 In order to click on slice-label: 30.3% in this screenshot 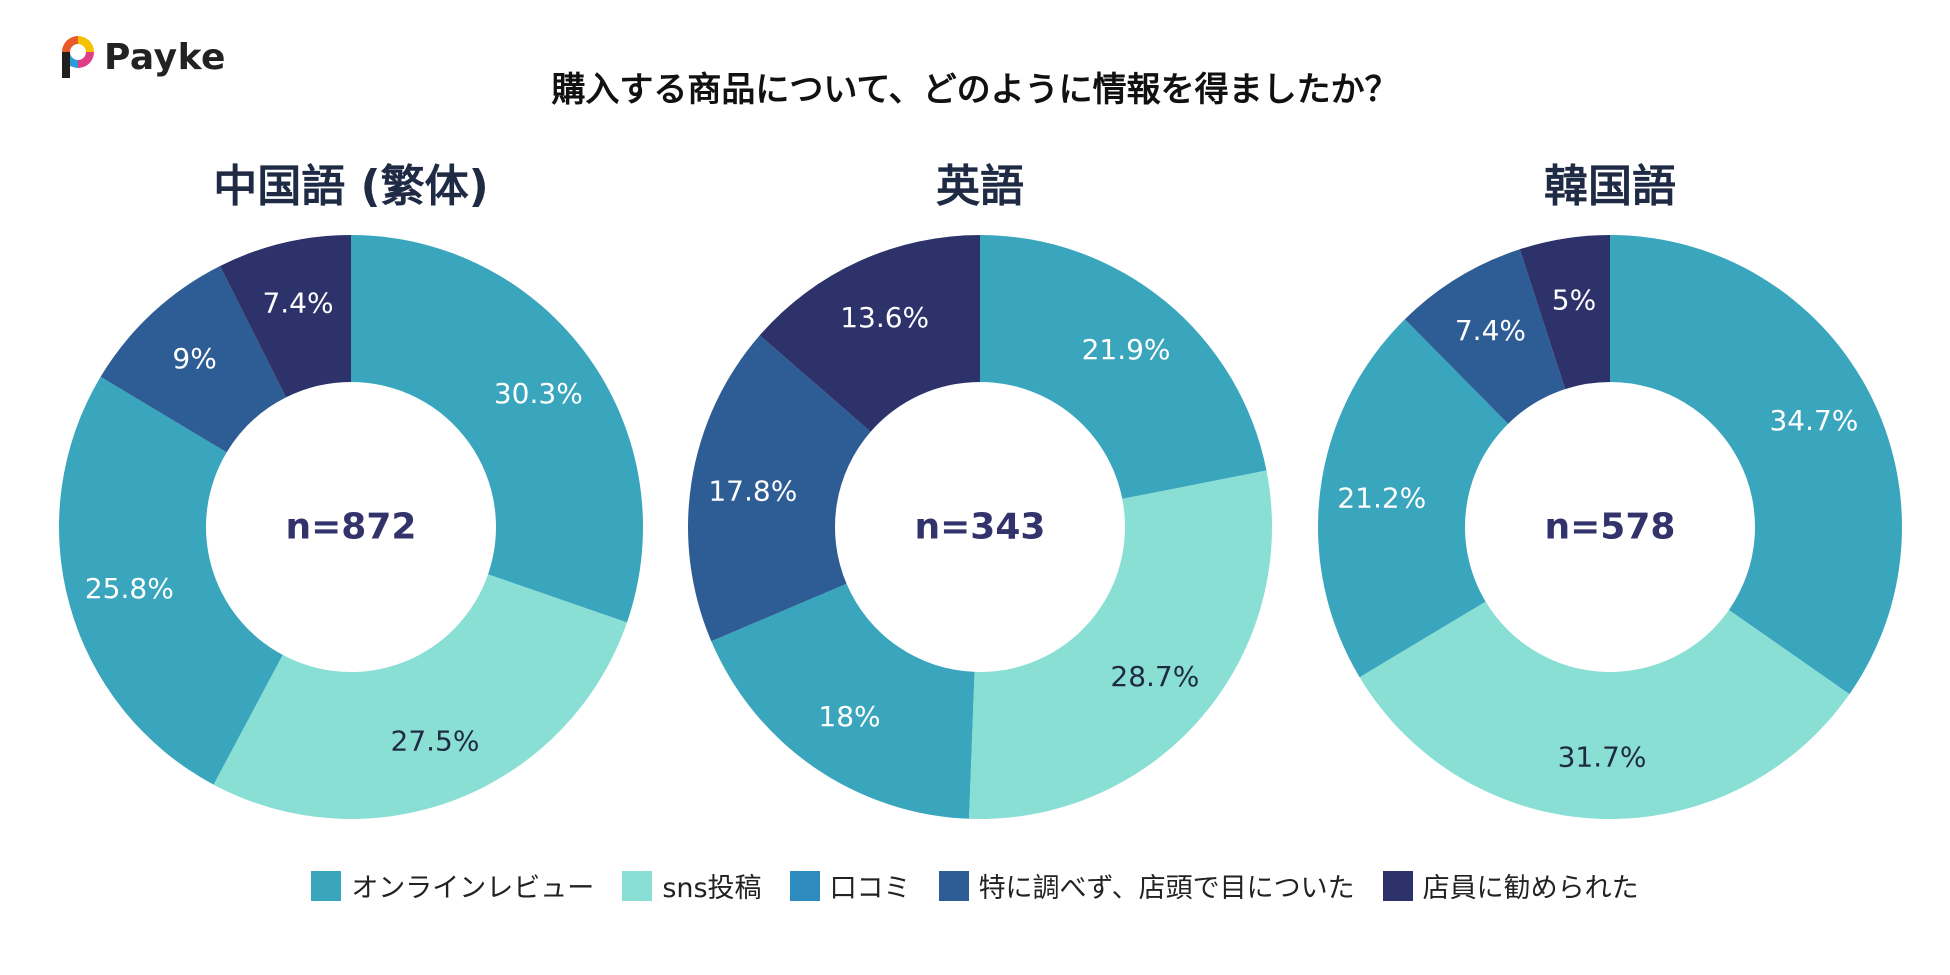, I will do `click(538, 393)`.